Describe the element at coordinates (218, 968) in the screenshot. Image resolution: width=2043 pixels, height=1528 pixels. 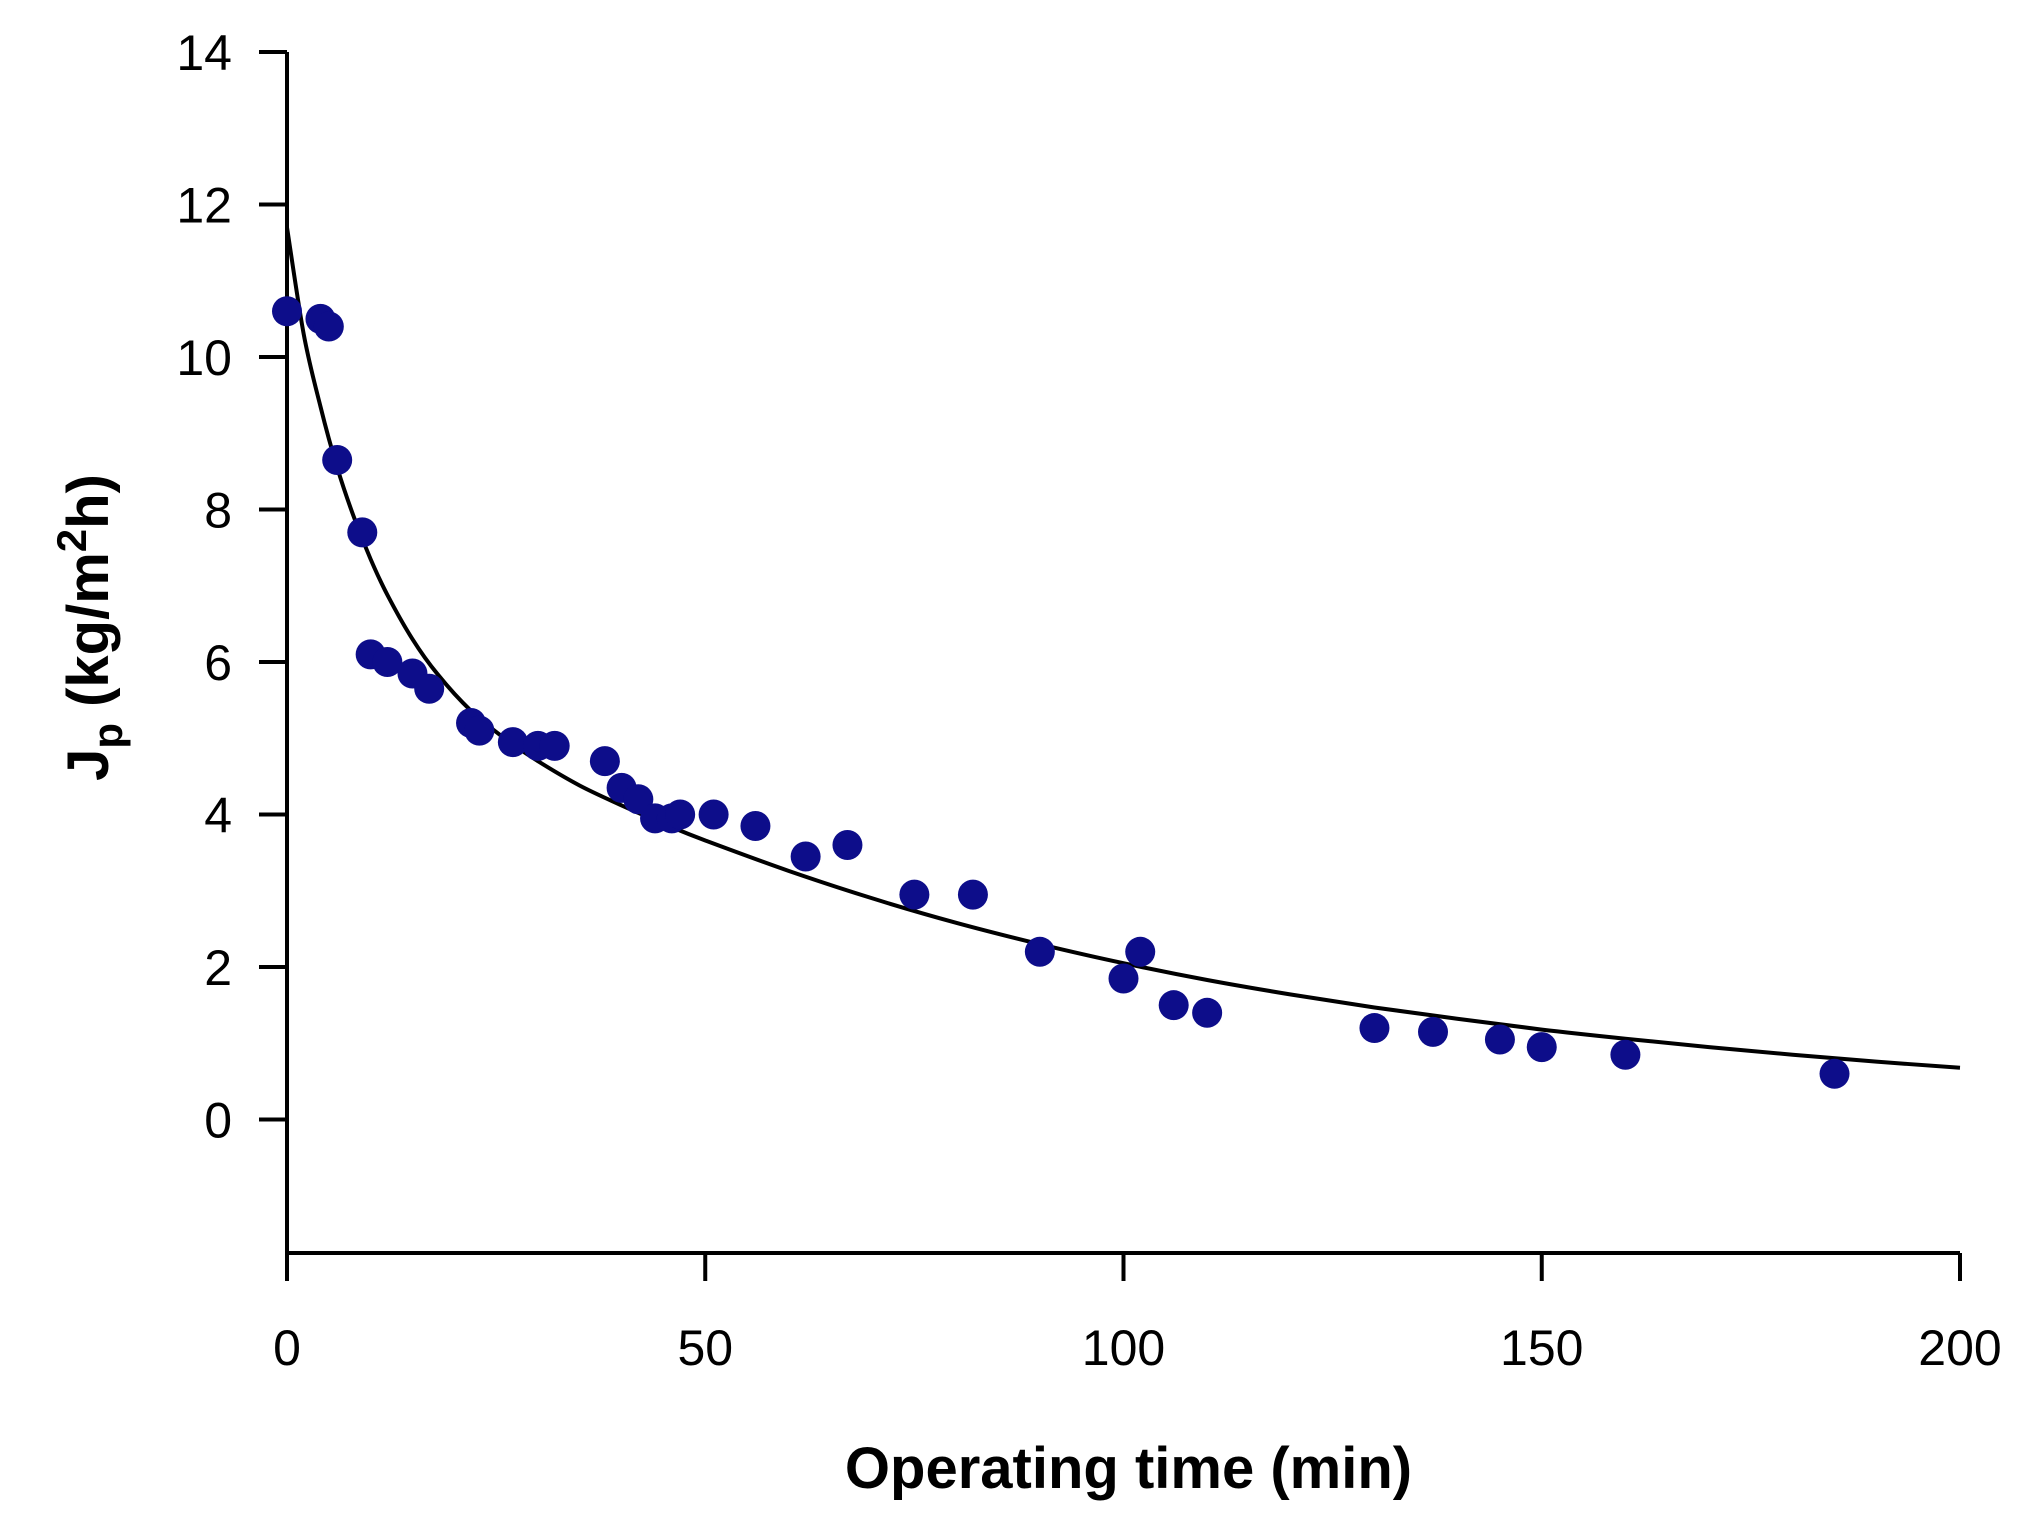
I see `y-tick-label: 2` at that location.